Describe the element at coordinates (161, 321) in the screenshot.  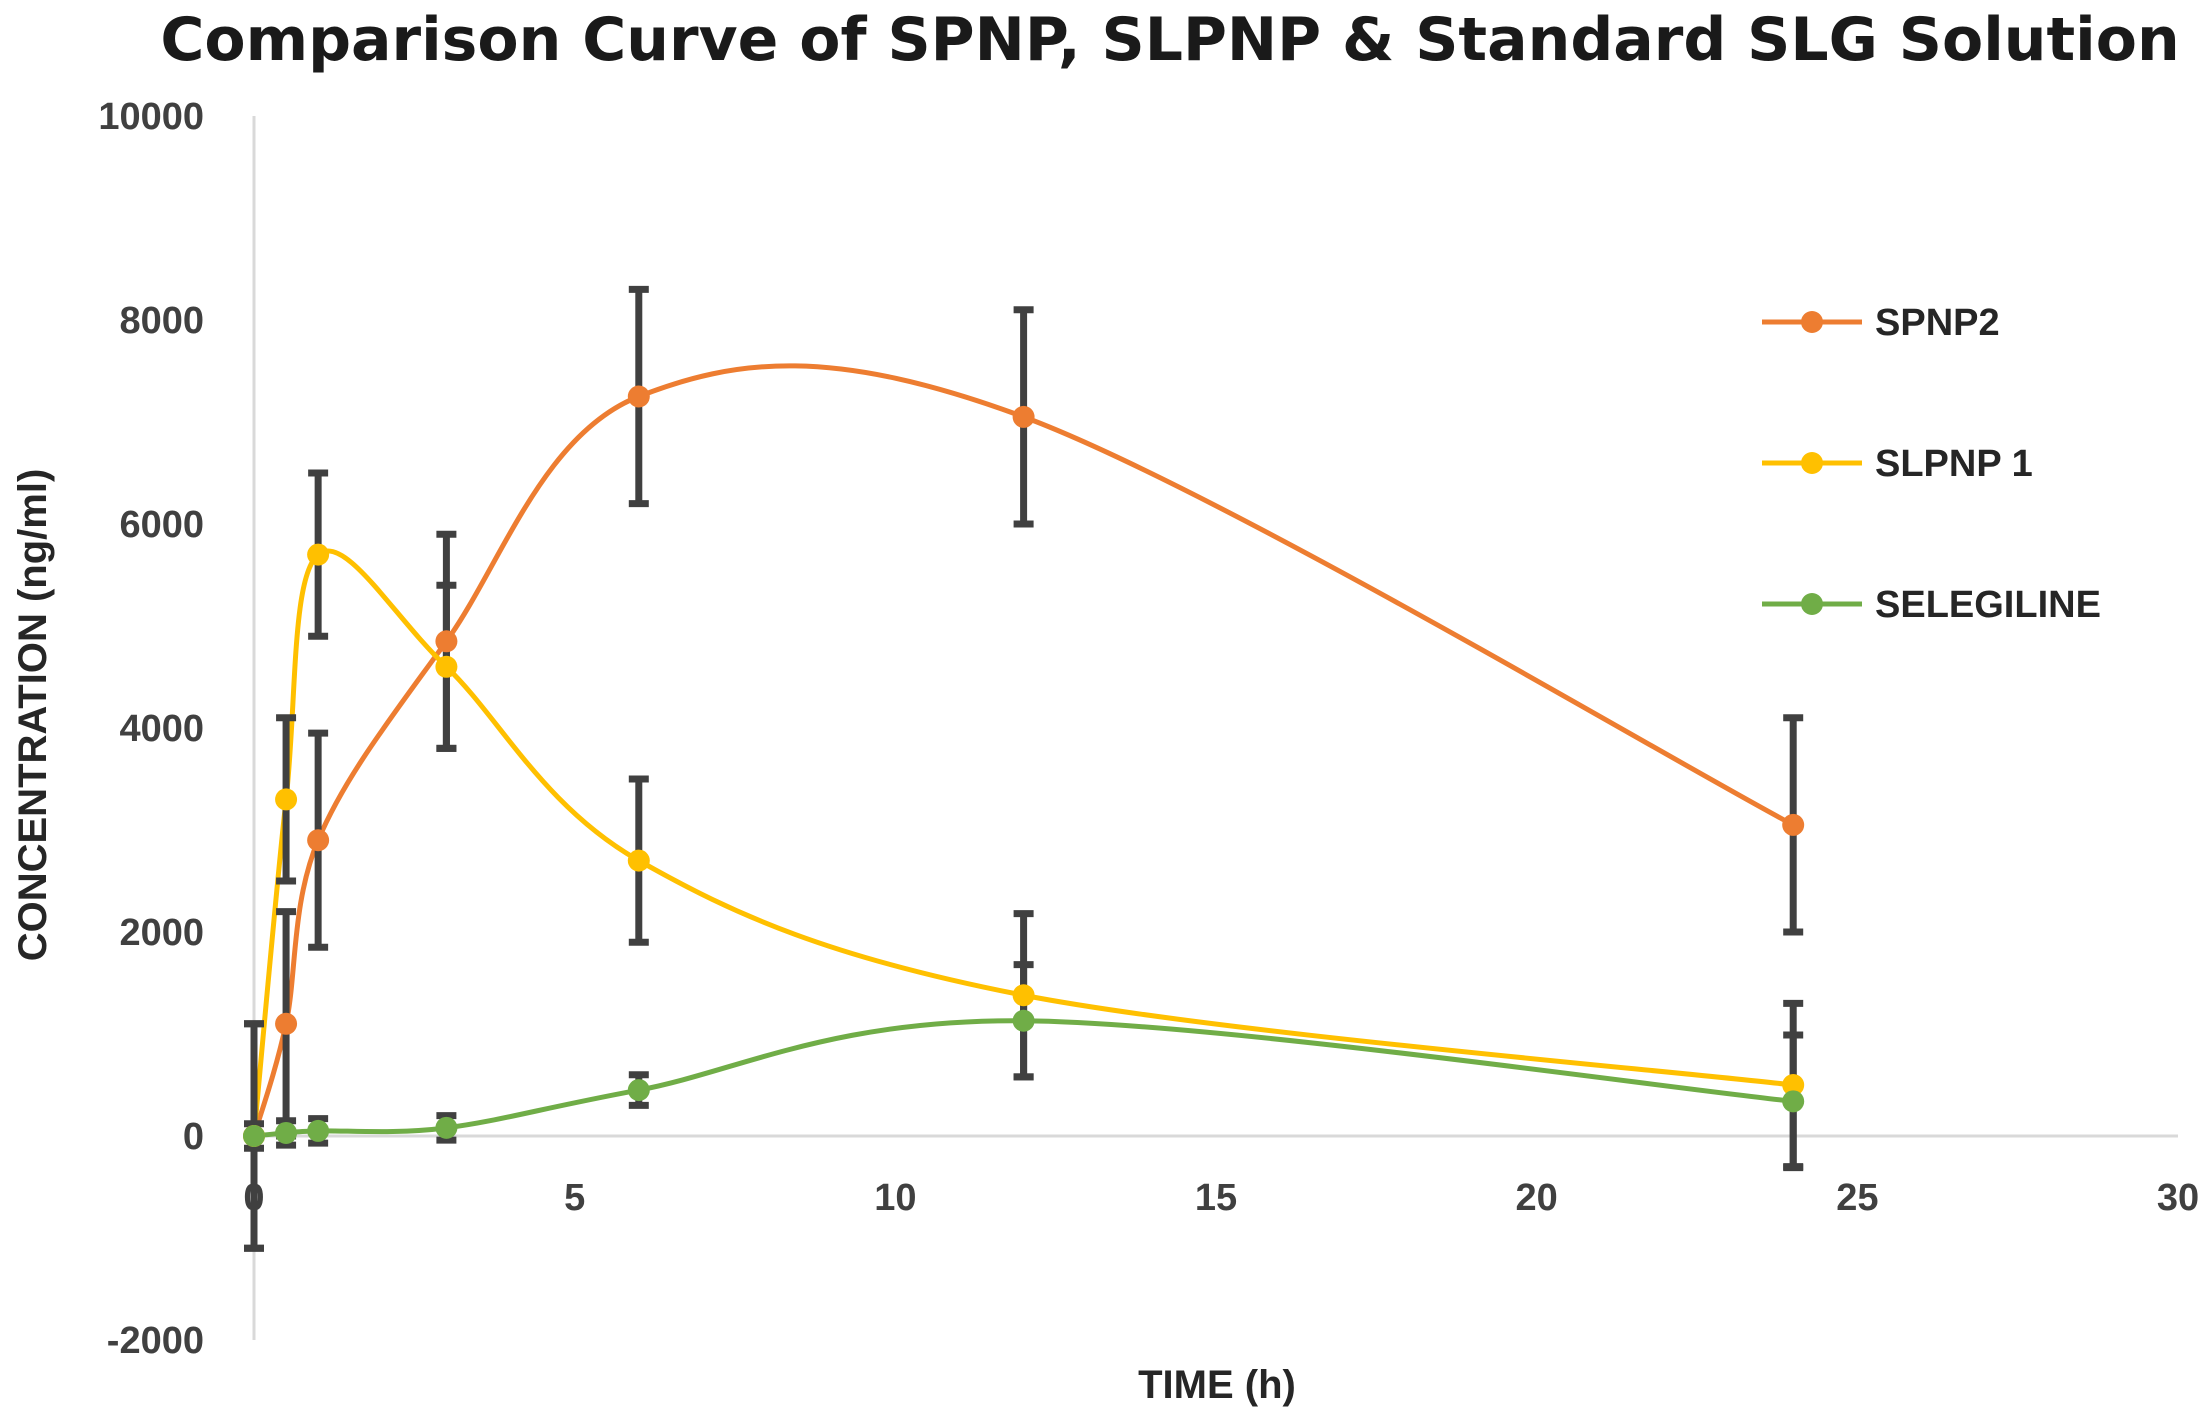
I see `y-tick-label: 8000` at that location.